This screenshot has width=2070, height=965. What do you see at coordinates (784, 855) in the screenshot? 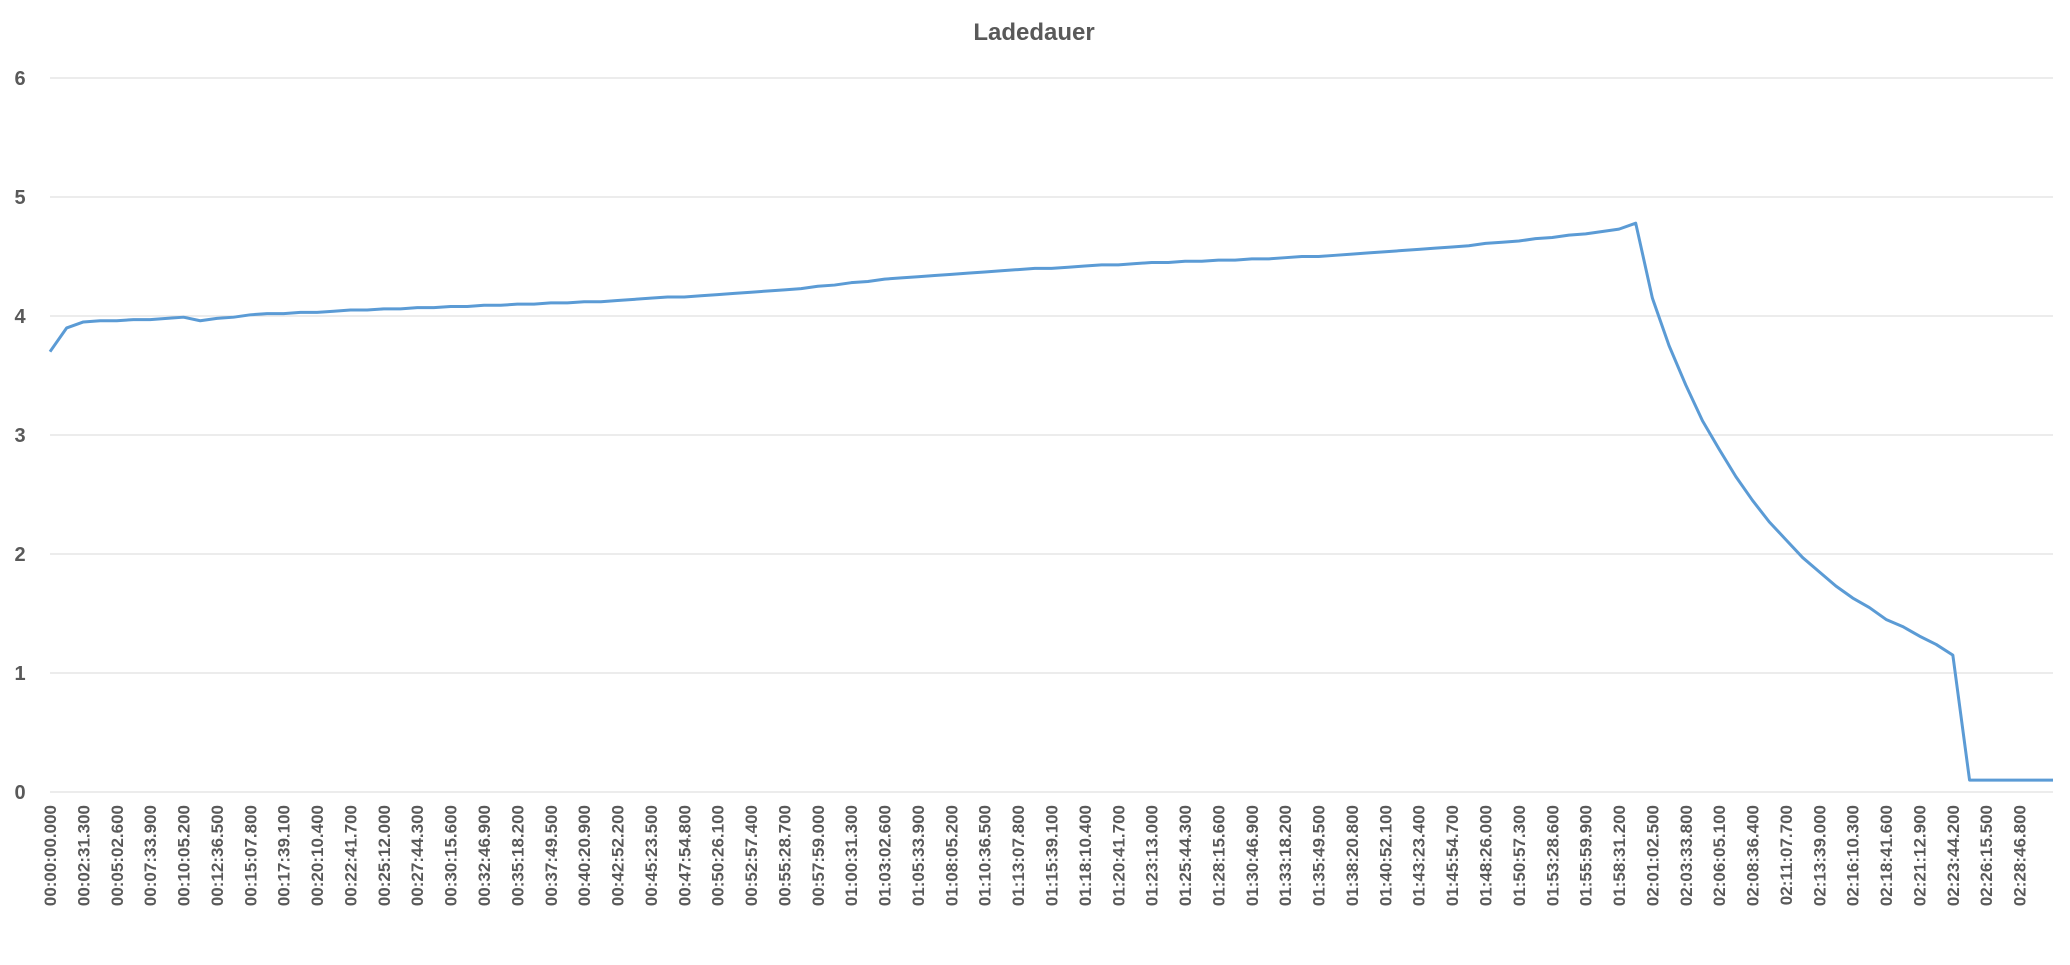
I see `x-tick-label: 00:55:28.700` at bounding box center [784, 855].